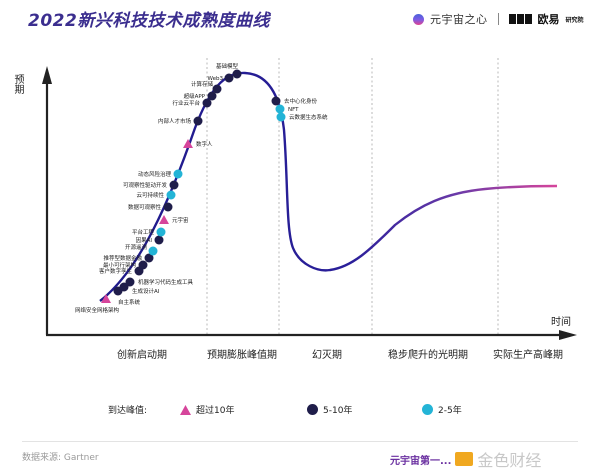 The width and height of the screenshot is (600, 471). Describe the element at coordinates (142, 355) in the screenshot. I see `phase-innovation-trigger: 创新启动期` at that location.